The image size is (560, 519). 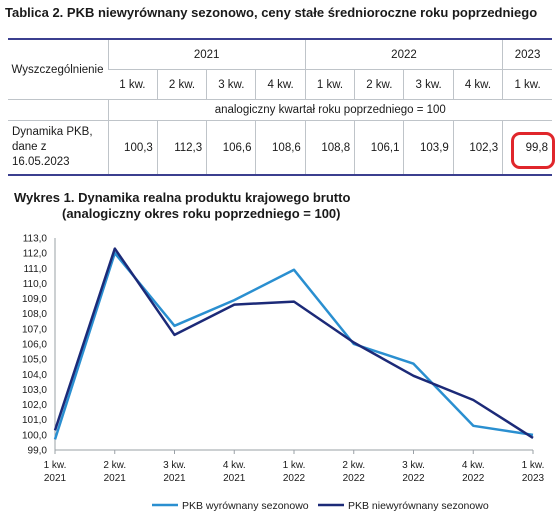 I want to click on y-tick-label: 111,0, so click(x=35, y=269).